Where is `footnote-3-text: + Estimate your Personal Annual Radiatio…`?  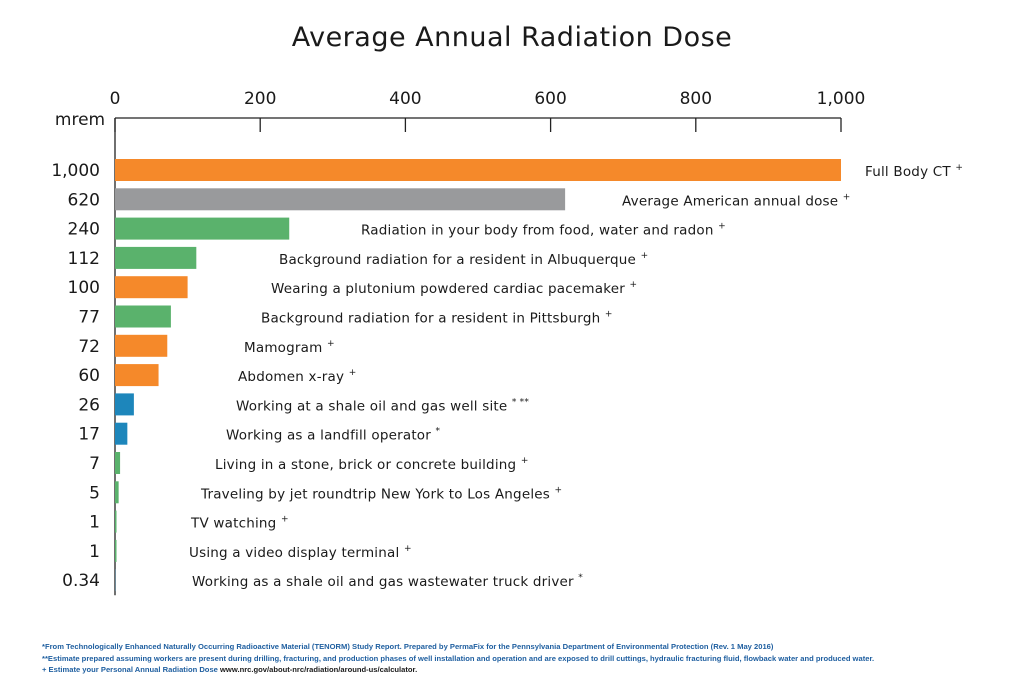
footnote-3-text: + Estimate your Personal Annual Radiatio… is located at coordinates (131, 669).